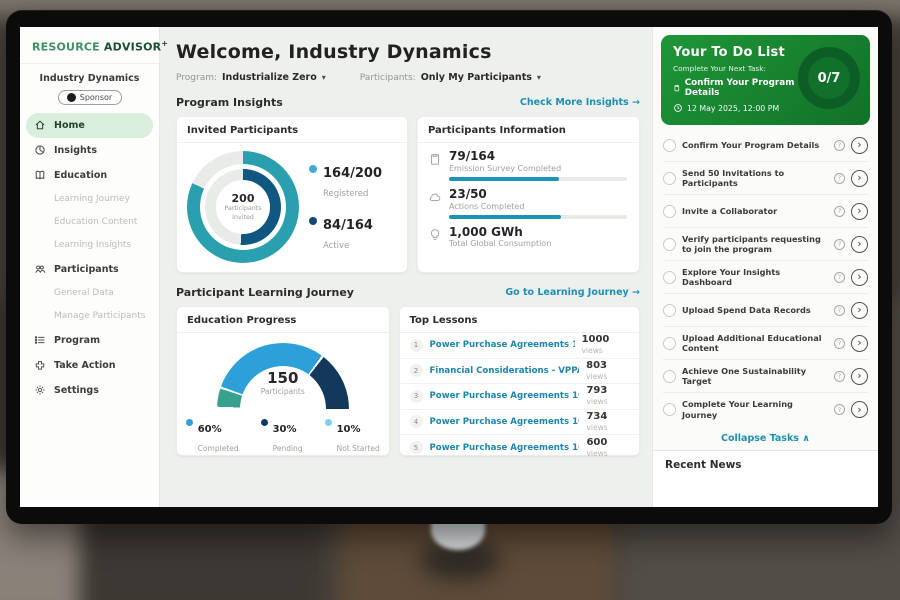 This screenshot has height=600, width=900. Describe the element at coordinates (165, 43) in the screenshot. I see `logo-plus: +` at that location.